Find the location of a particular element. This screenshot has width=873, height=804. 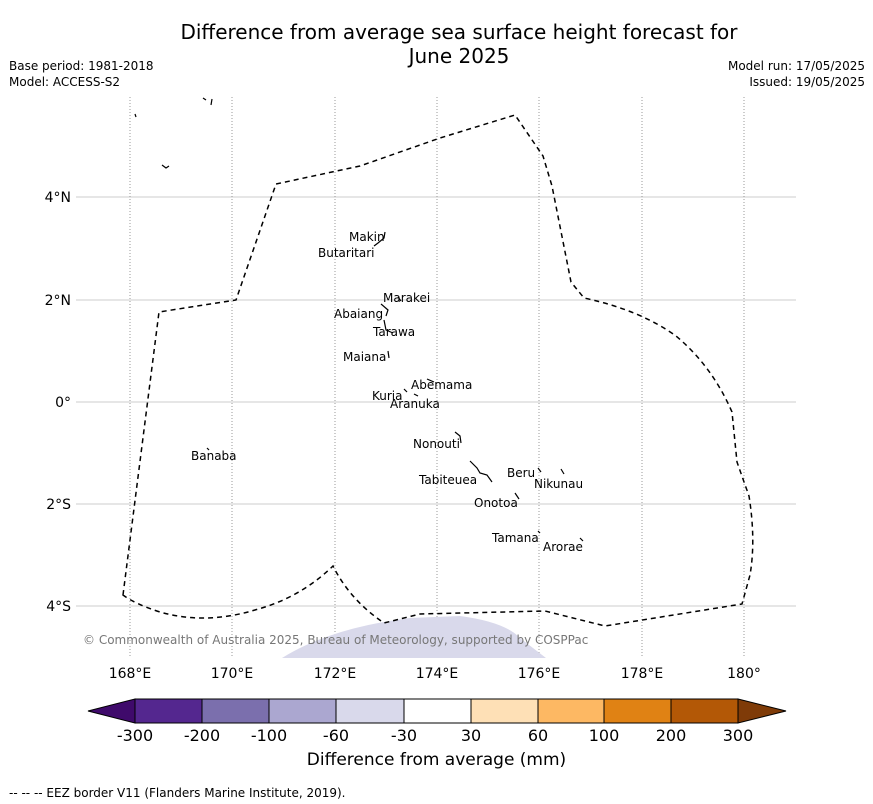

lat-tick-4s: 4°S is located at coordinates (58, 607).